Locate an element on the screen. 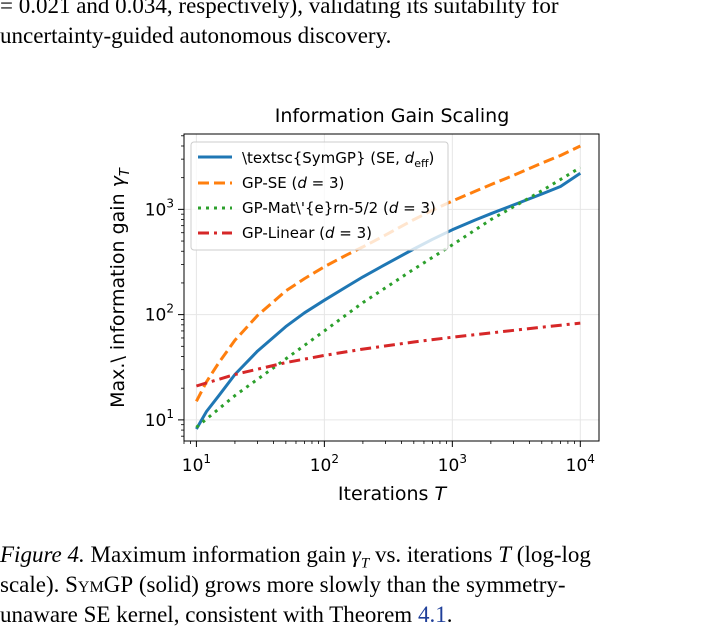  legend-label-gp-linear: GP-Linear (d = 3) is located at coordinates (307, 233).